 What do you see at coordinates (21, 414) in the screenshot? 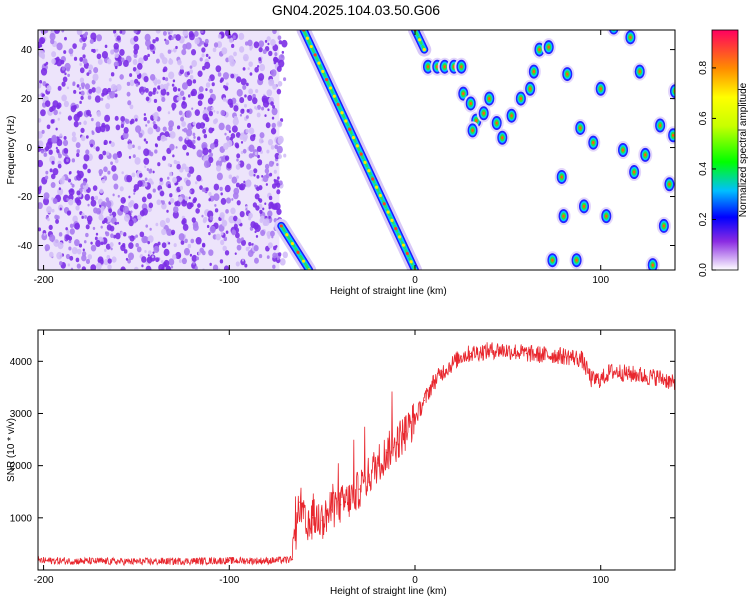
I see `y-tick-label: 3000` at bounding box center [21, 414].